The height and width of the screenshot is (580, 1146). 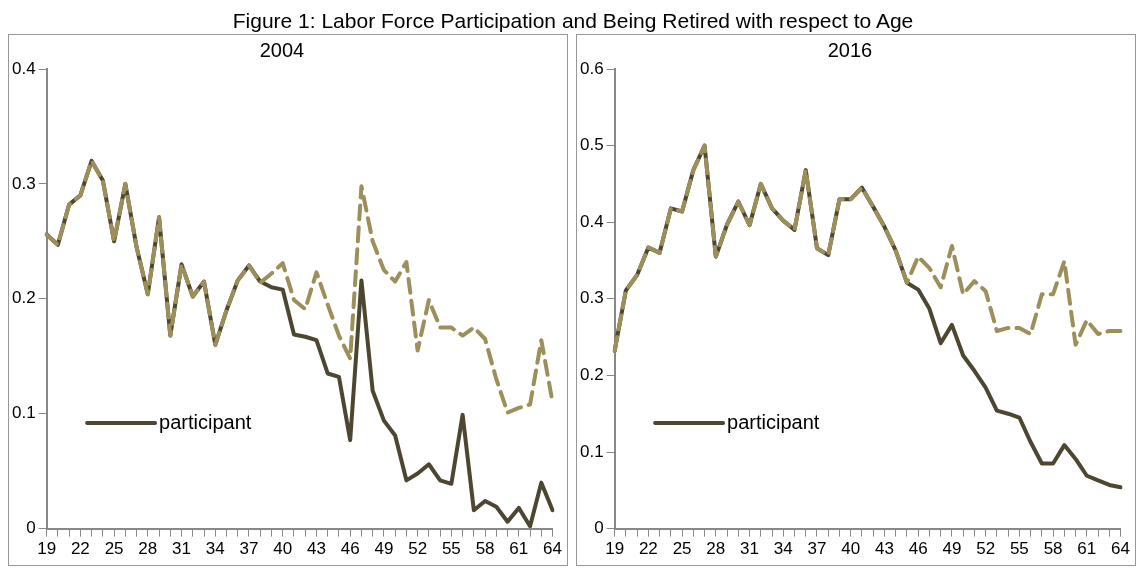 What do you see at coordinates (282, 49) in the screenshot?
I see `chart-title: 2004` at bounding box center [282, 49].